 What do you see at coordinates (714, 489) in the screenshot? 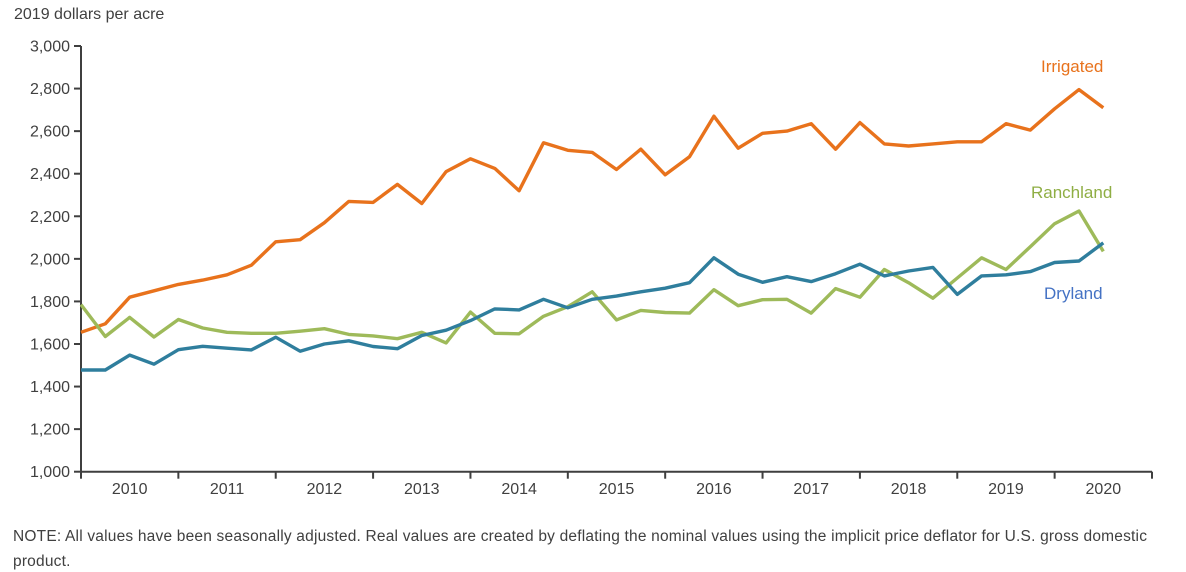
I see `x-tick-label: 2016` at bounding box center [714, 489].